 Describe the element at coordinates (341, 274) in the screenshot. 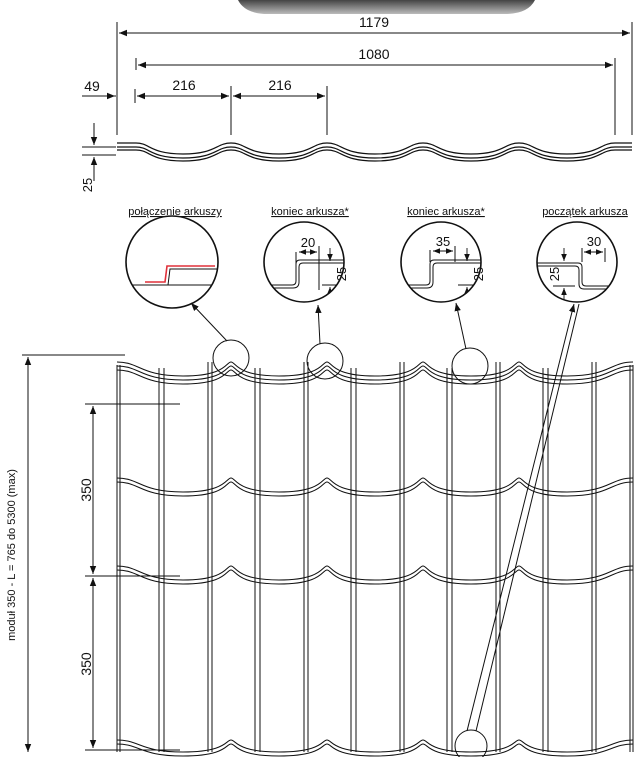

I see `detail-2-height: 25` at that location.